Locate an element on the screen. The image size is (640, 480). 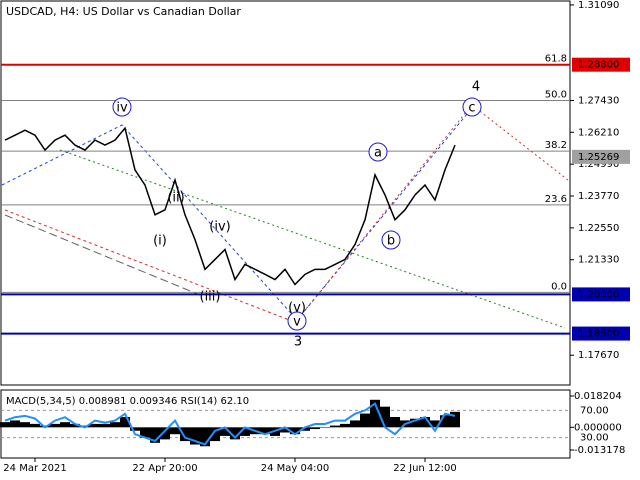
wave-label: v is located at coordinates (297, 322).